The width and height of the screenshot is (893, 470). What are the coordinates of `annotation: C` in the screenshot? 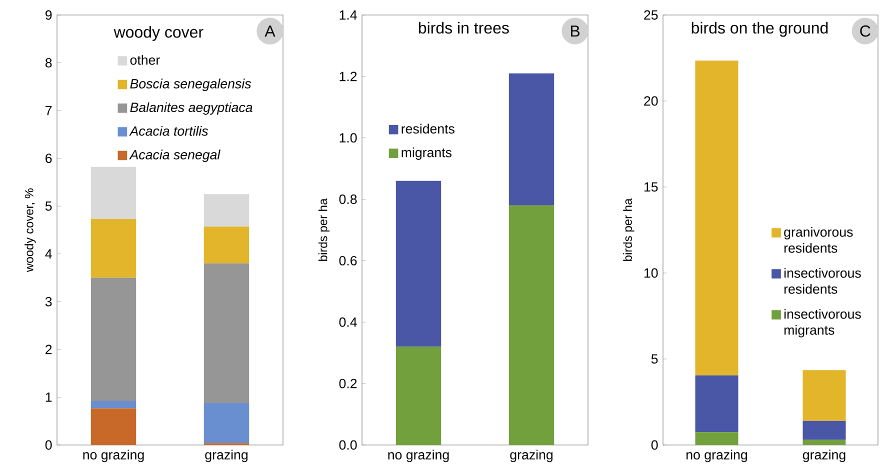 It's located at (865, 31).